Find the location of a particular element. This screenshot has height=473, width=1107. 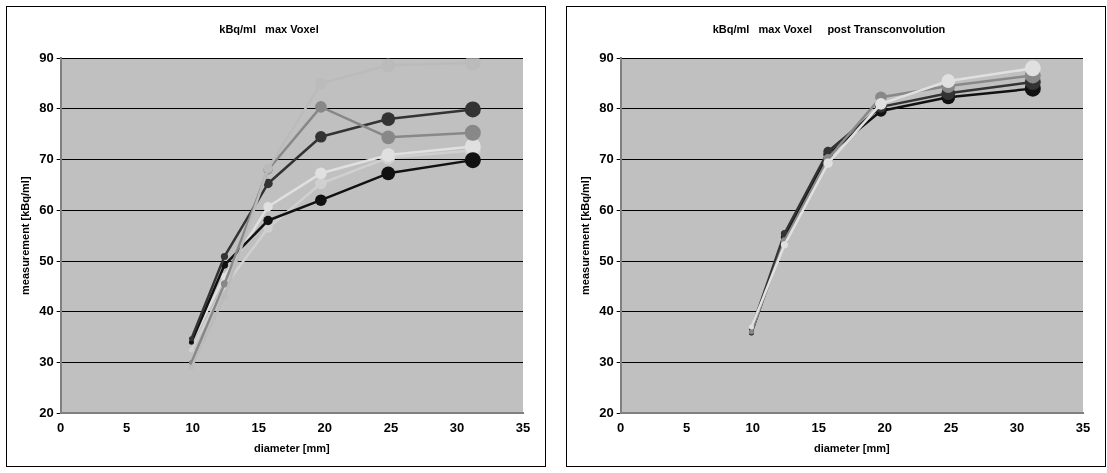

chart-title: kBq/ml max Voxel is located at coordinates (269, 28).